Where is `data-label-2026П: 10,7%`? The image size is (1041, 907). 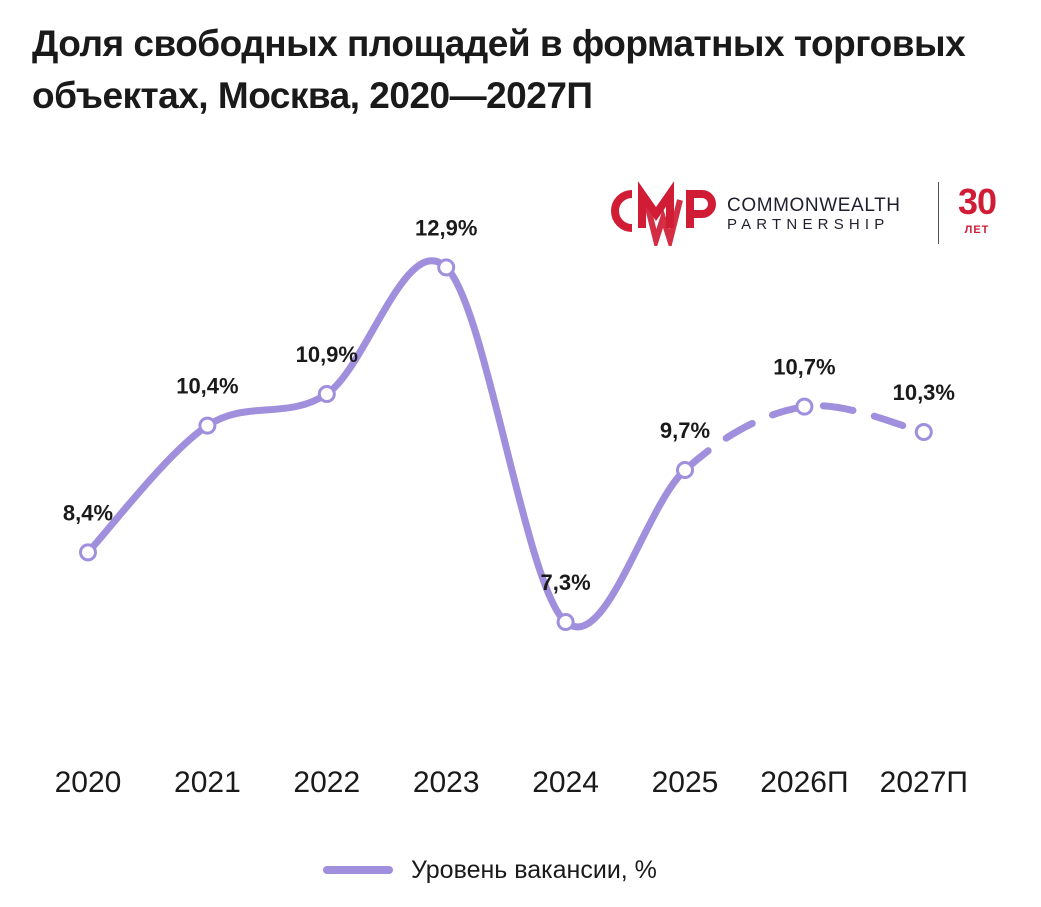 data-label-2026П: 10,7% is located at coordinates (804, 367).